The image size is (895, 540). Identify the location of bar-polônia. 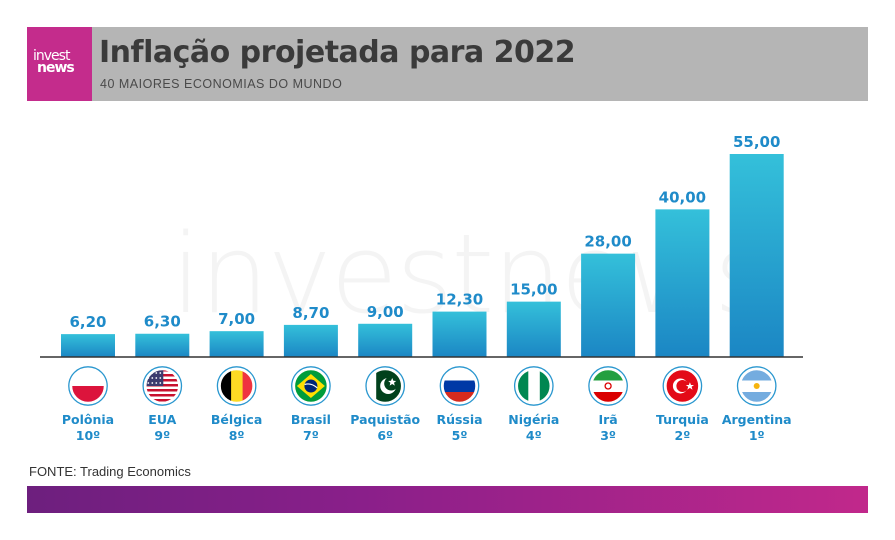
(88, 345).